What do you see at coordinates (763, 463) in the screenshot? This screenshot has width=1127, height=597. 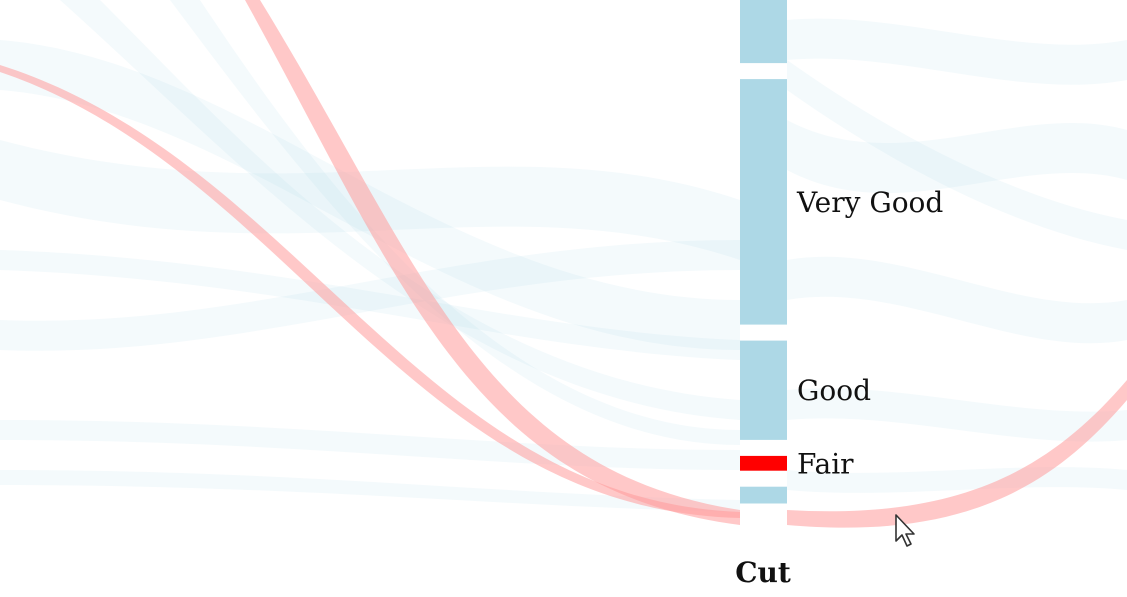 I see `category-bar-fair` at bounding box center [763, 463].